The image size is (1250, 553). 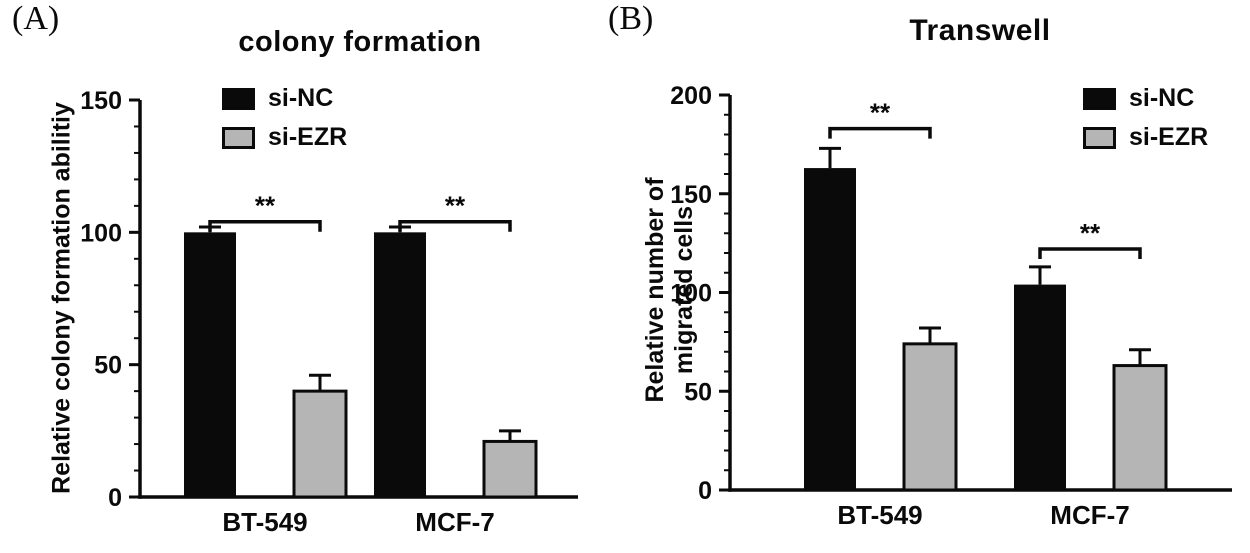 What do you see at coordinates (691, 96) in the screenshot?
I see `y-tick-label: 200` at bounding box center [691, 96].